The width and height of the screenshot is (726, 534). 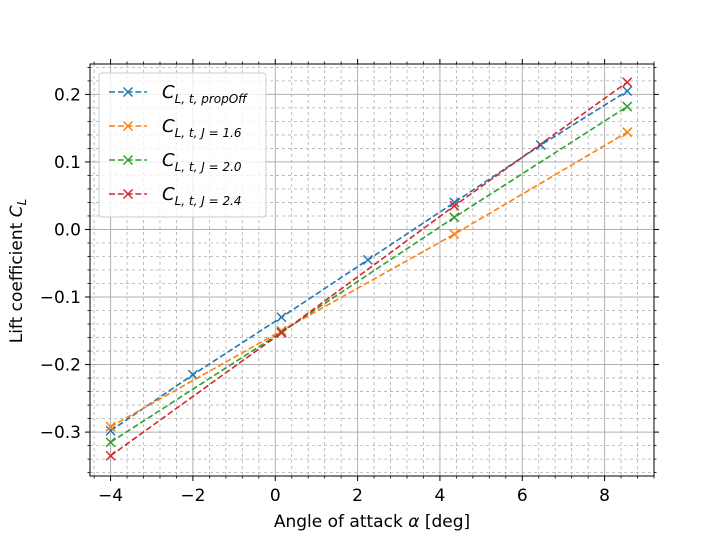 I want to click on y-tick-label: 0.1, so click(x=67, y=163).